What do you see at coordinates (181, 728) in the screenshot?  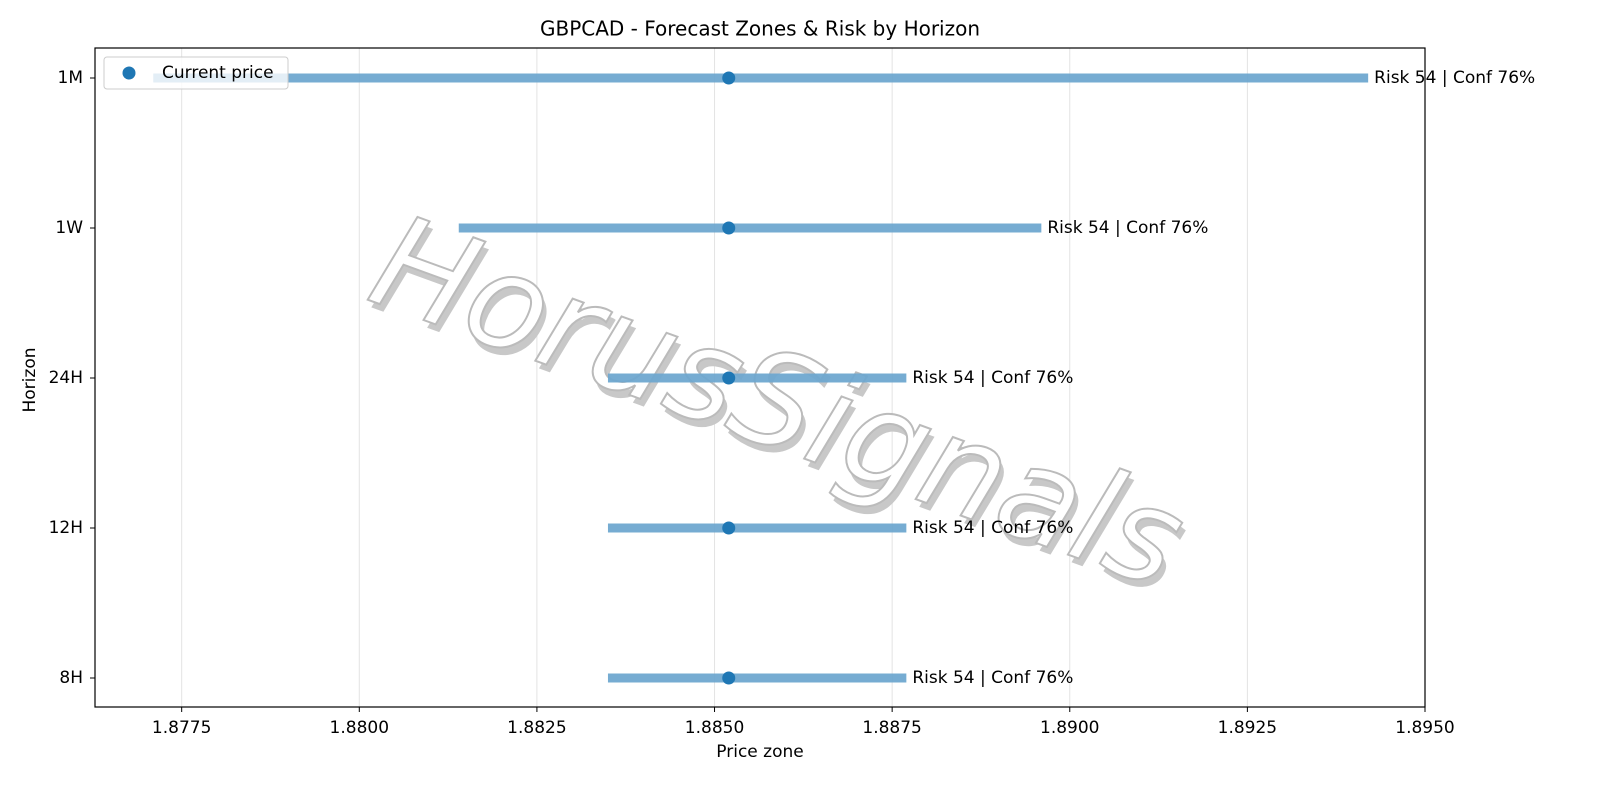 I see `x-tick-label: 1.8775` at bounding box center [181, 728].